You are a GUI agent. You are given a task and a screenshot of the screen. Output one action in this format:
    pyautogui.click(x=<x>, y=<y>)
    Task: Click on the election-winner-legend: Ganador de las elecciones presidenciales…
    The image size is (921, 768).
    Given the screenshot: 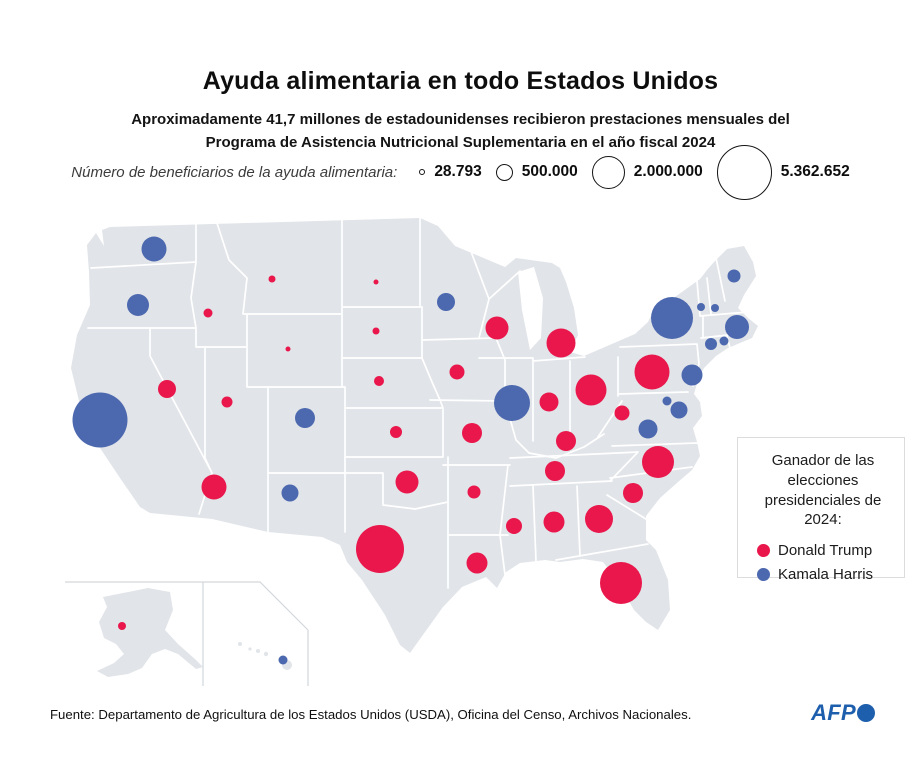 What is the action you would take?
    pyautogui.click(x=821, y=510)
    